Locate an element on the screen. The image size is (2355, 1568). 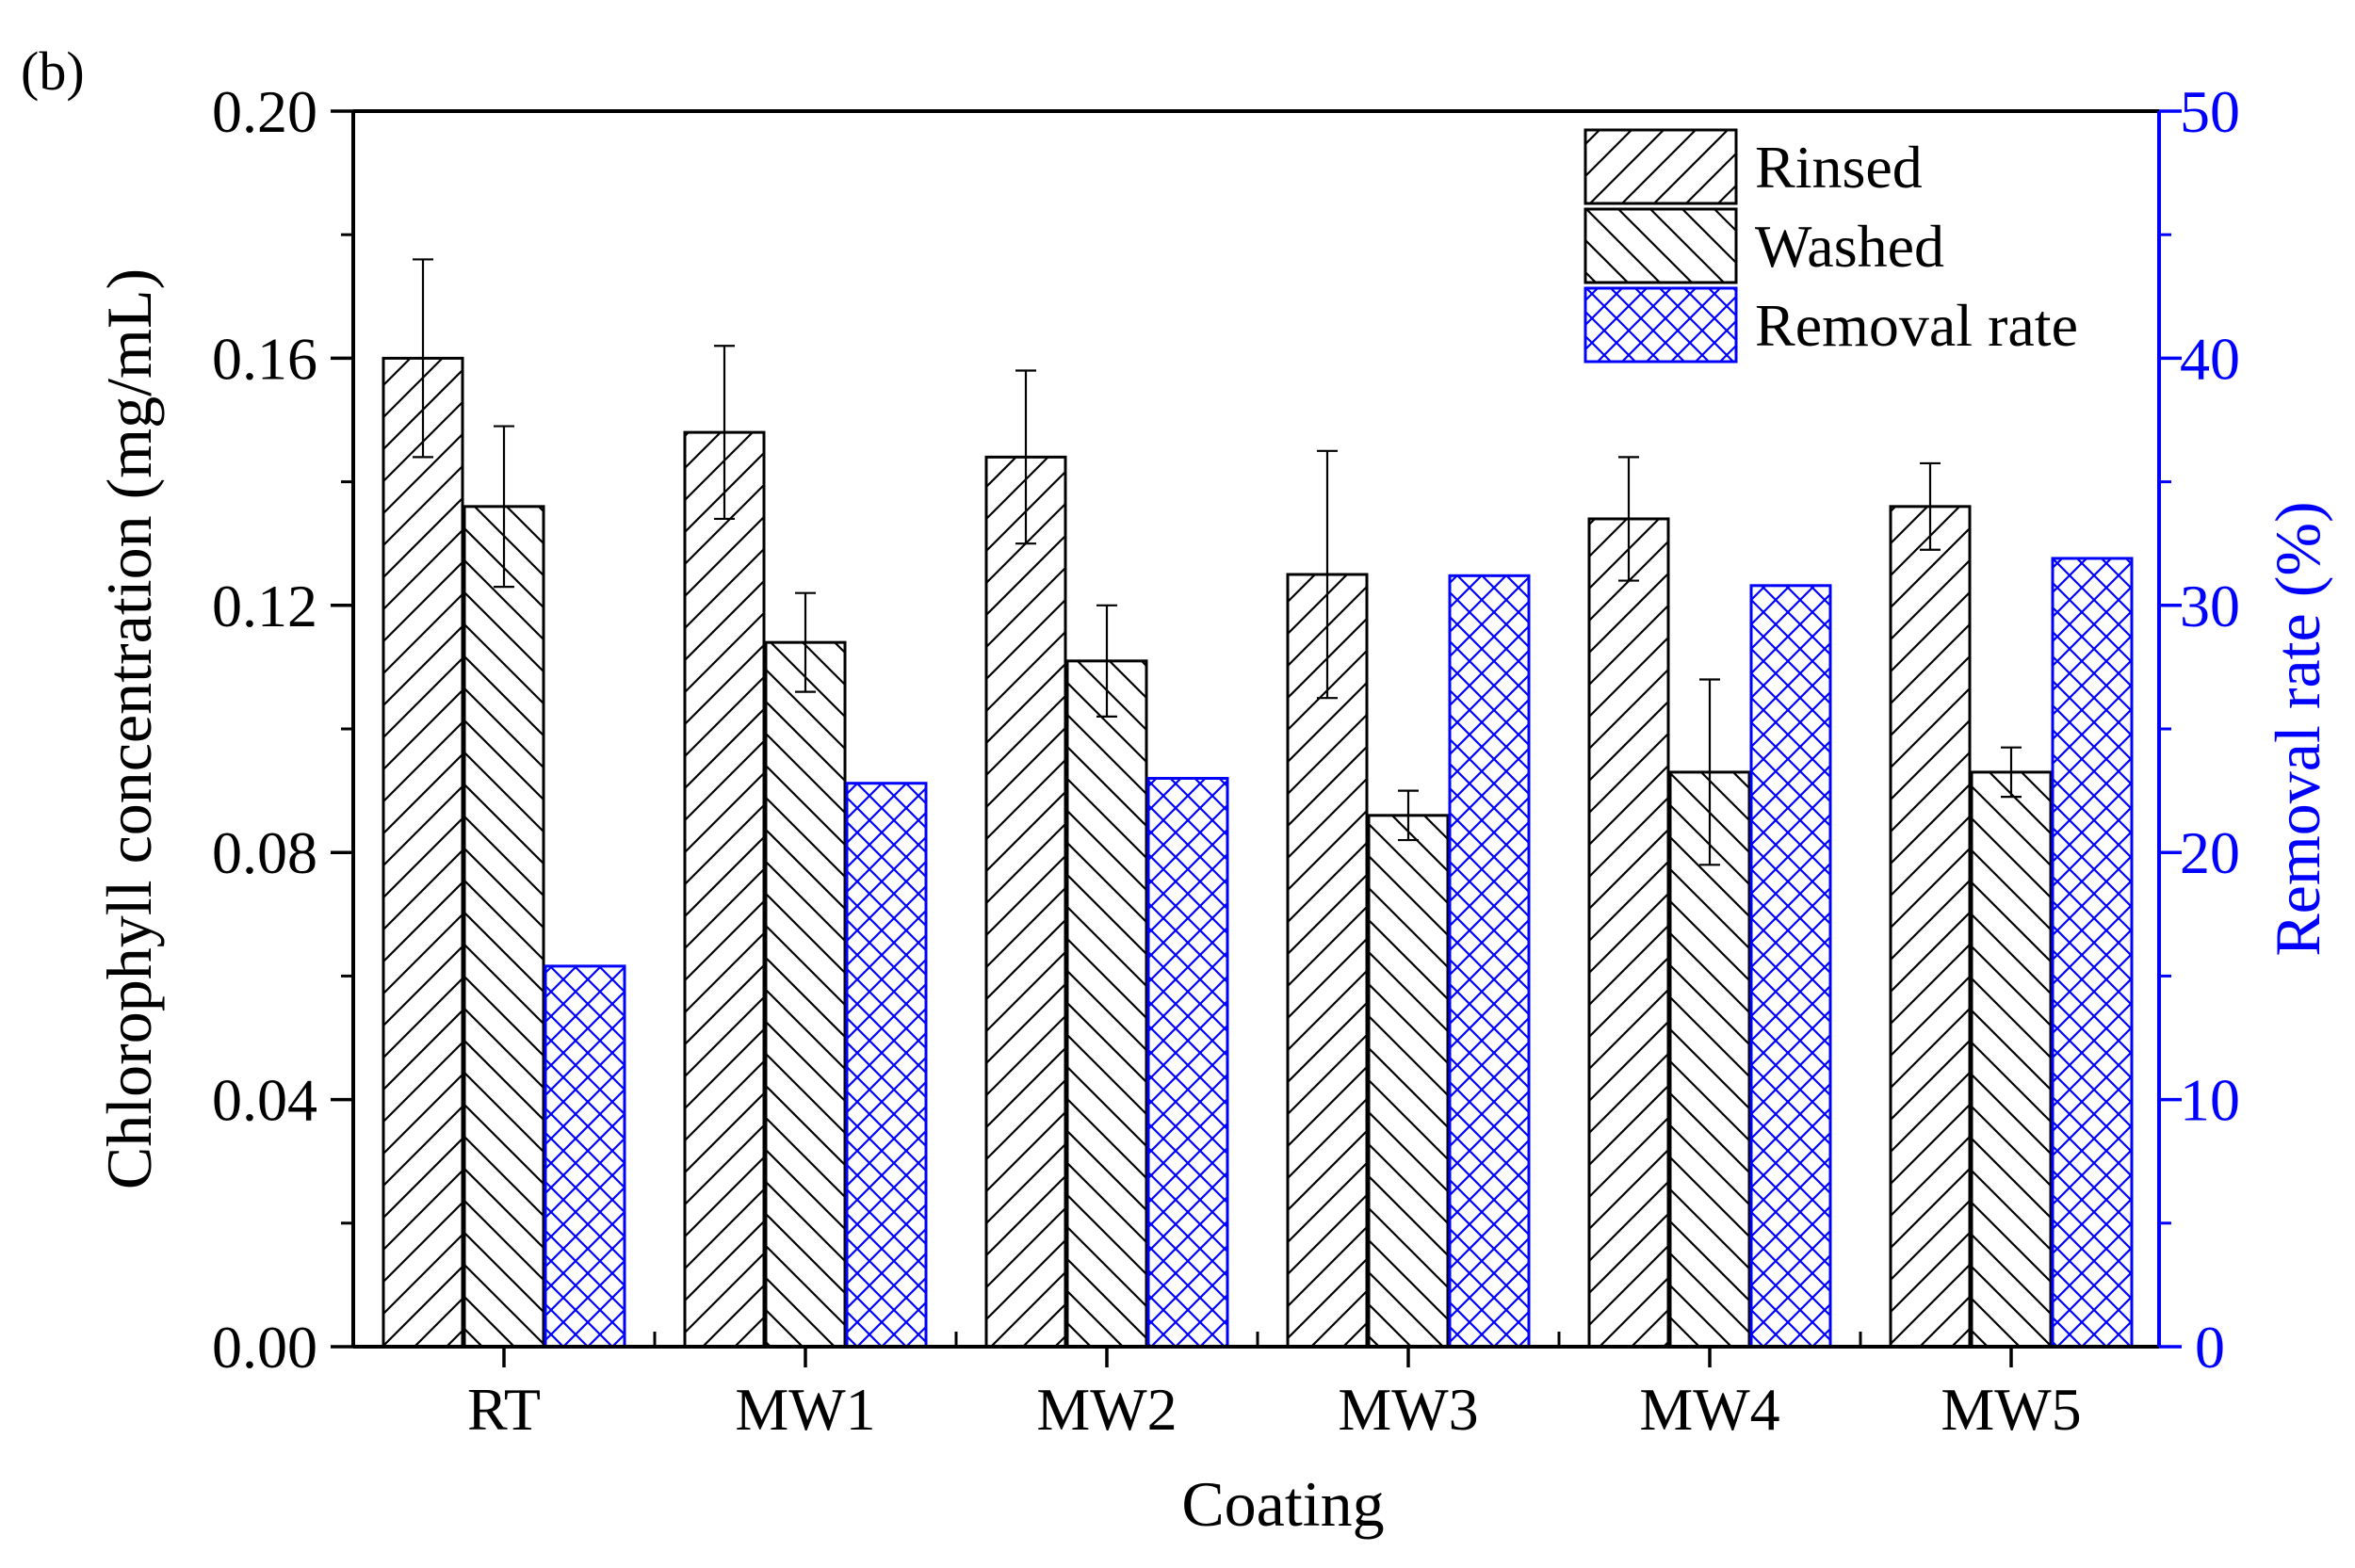
bar-washed-rt is located at coordinates (504, 927).